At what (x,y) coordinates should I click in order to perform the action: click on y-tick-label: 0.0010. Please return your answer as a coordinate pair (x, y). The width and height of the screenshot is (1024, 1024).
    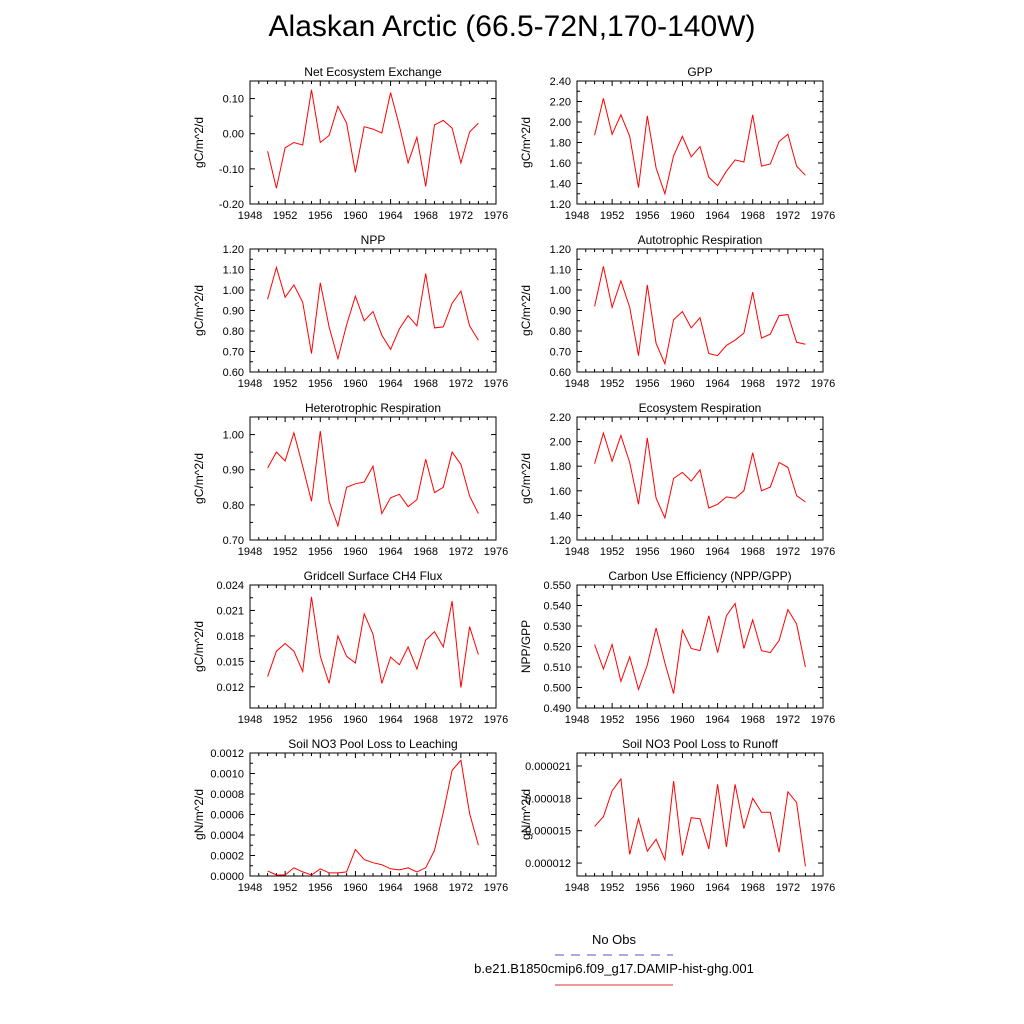
    Looking at the image, I should click on (227, 775).